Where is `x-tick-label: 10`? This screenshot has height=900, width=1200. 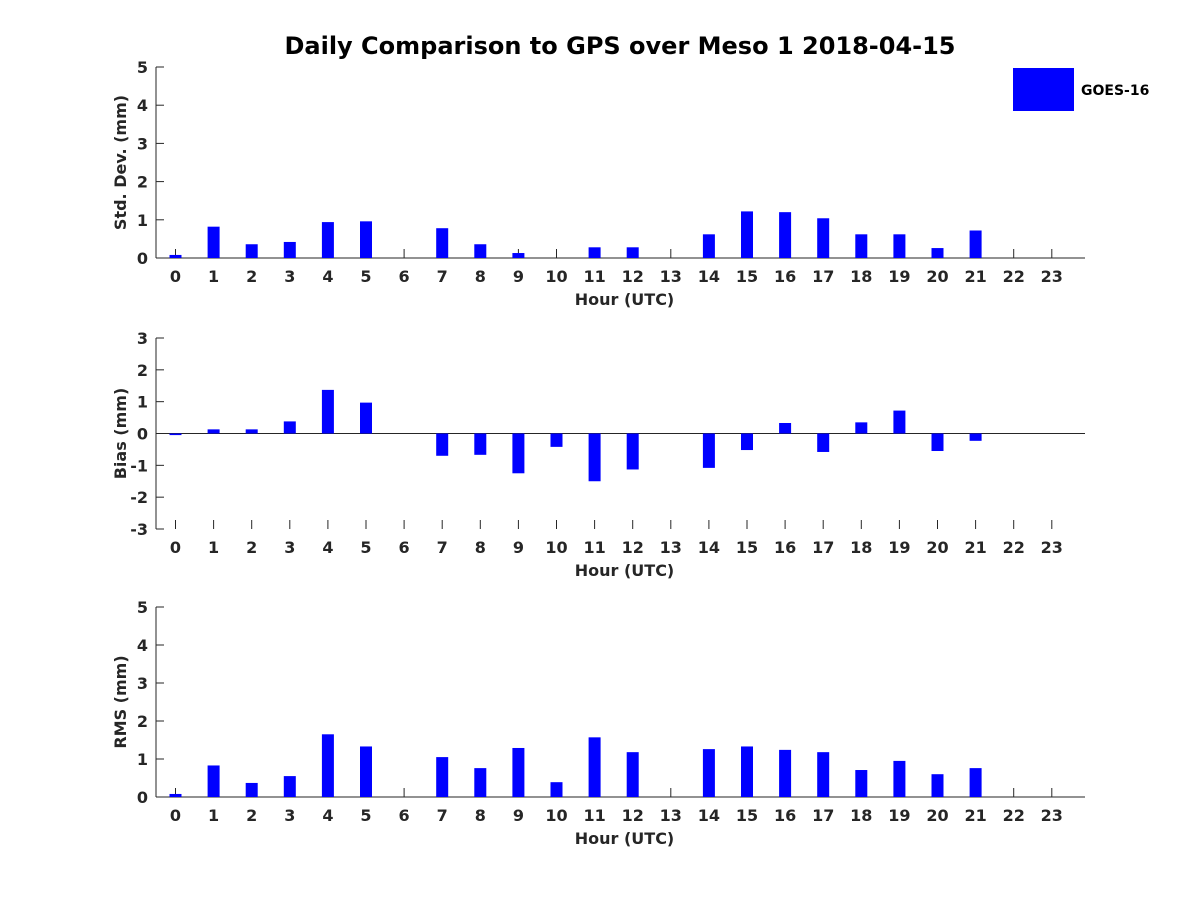 x-tick-label: 10 is located at coordinates (556, 547).